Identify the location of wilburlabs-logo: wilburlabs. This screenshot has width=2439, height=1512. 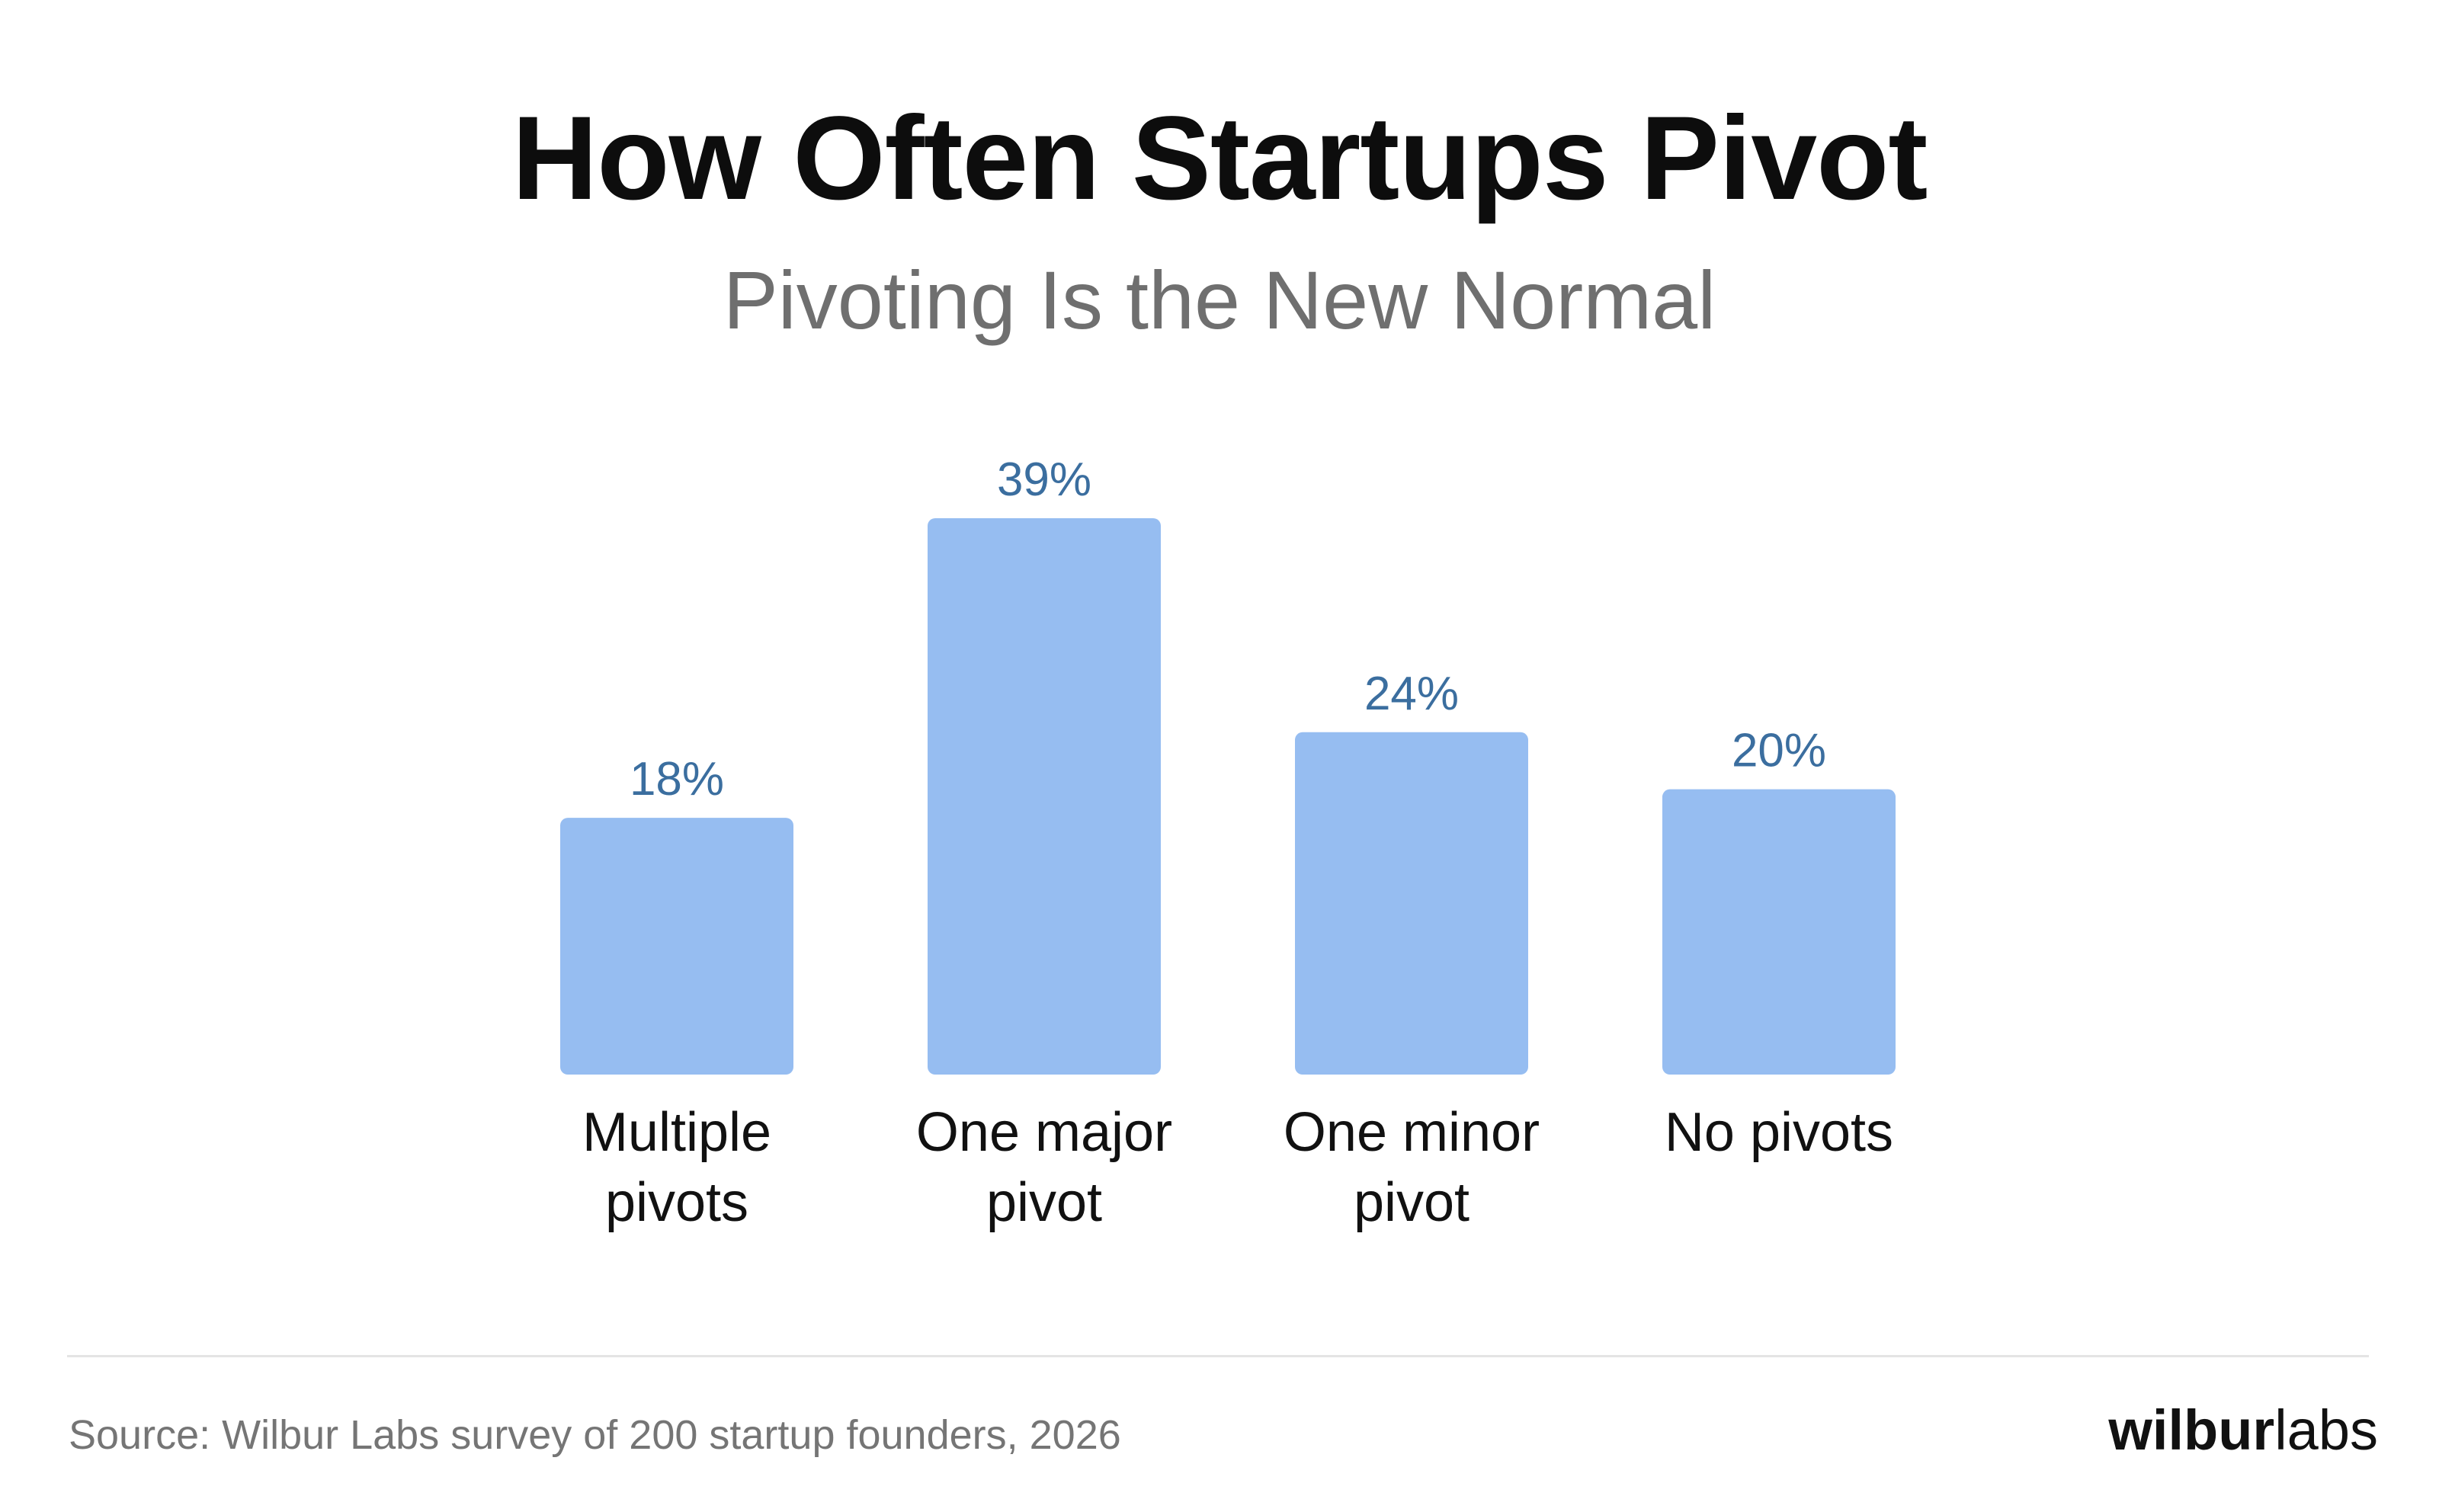
(2243, 1430).